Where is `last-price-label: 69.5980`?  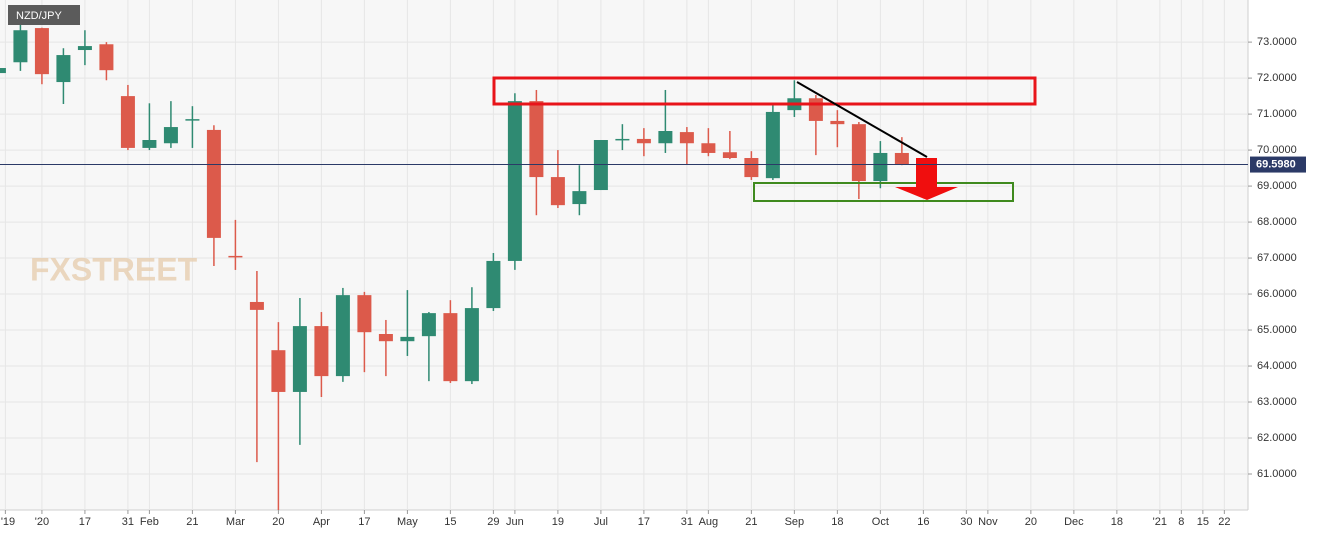 last-price-label: 69.5980 is located at coordinates (1276, 164).